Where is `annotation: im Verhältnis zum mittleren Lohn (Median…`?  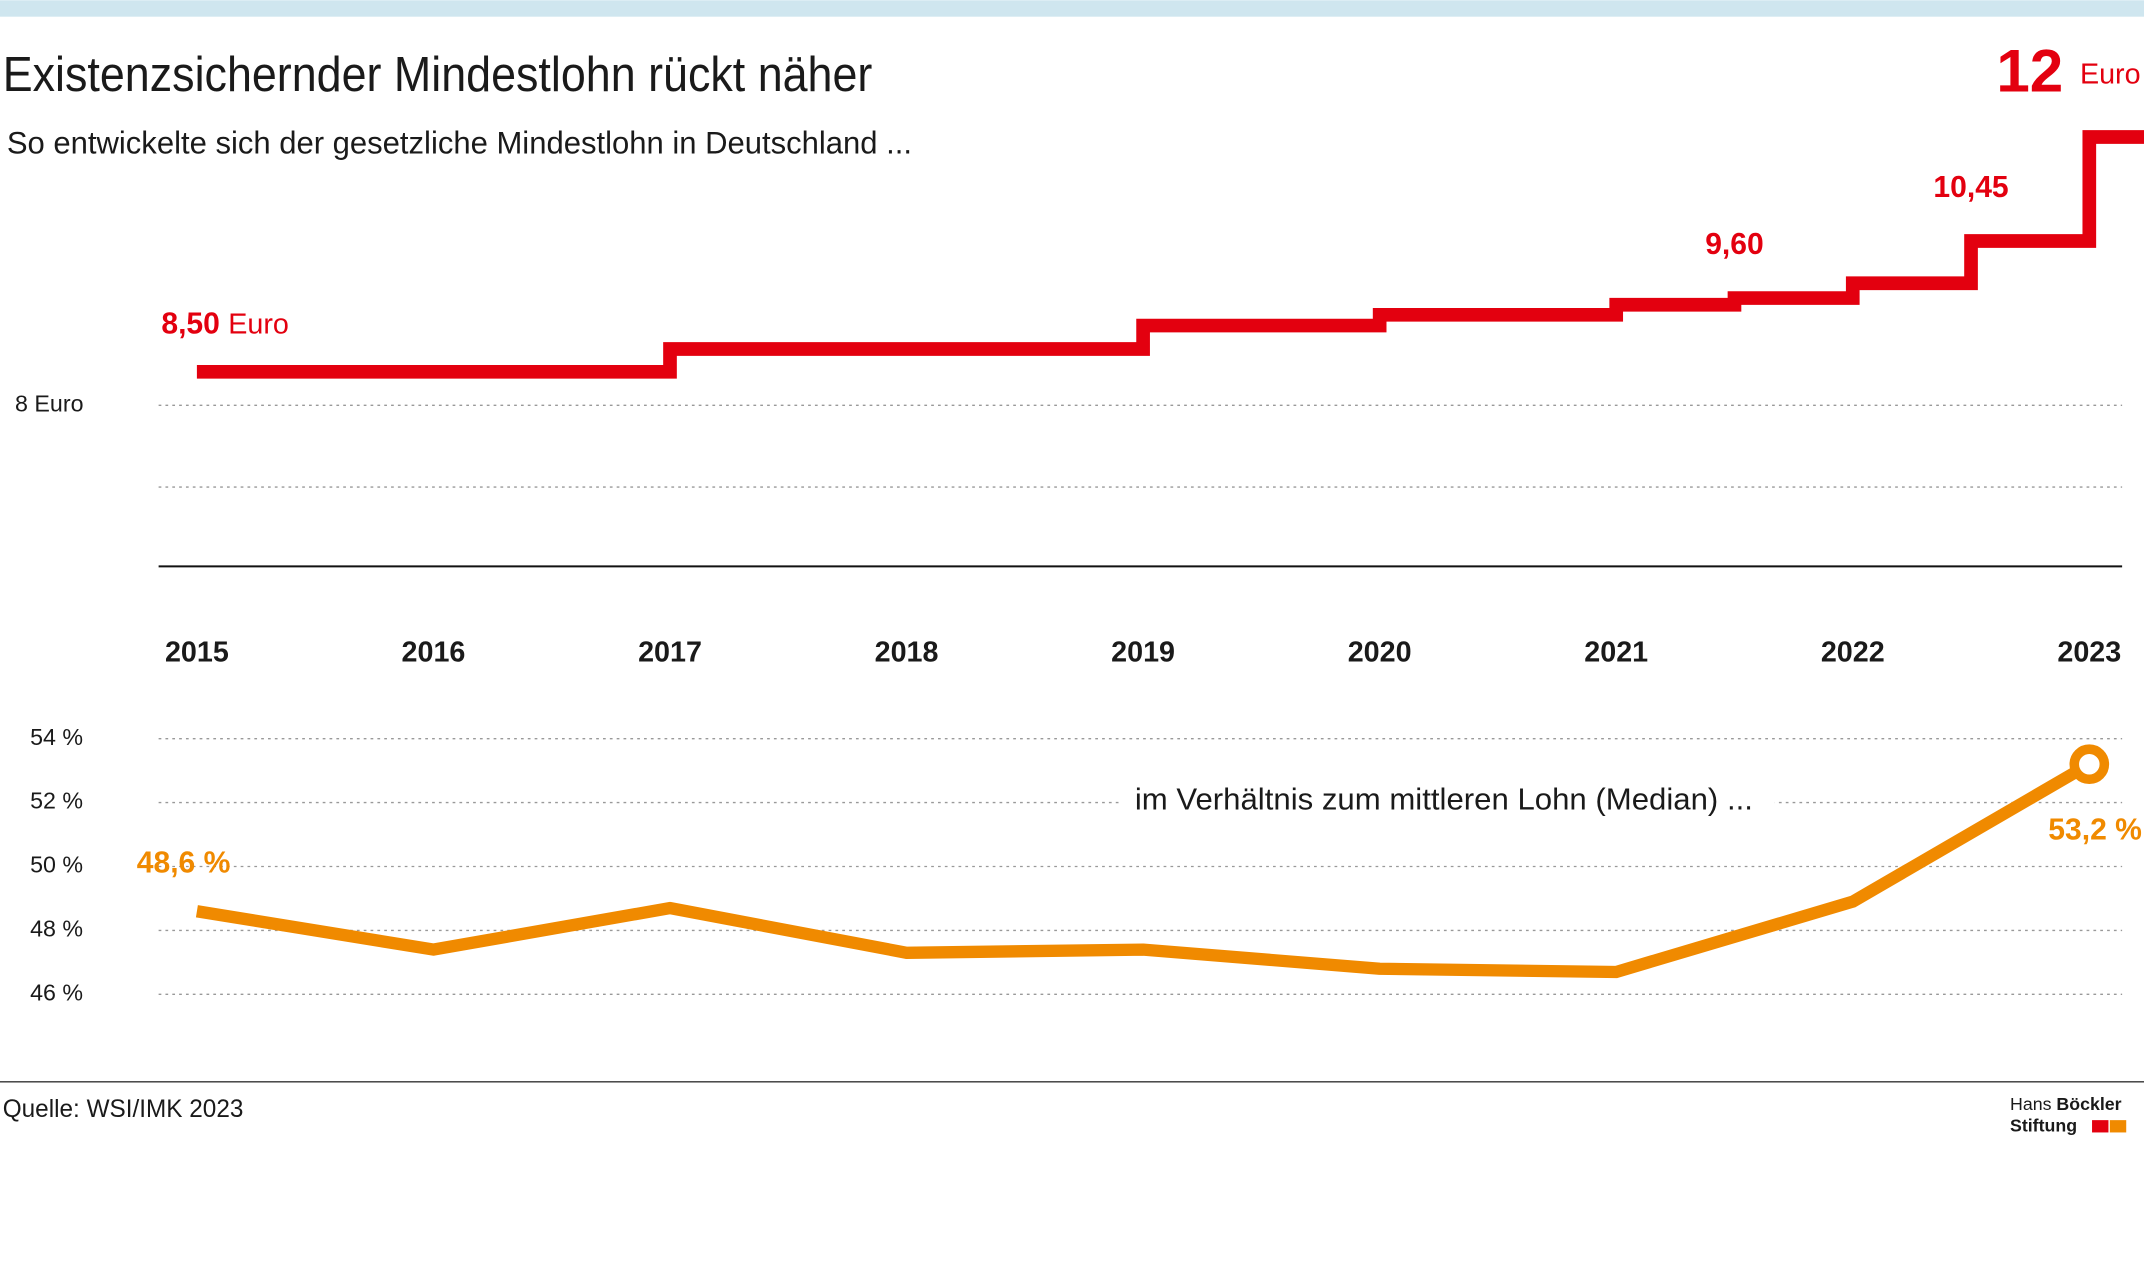
annotation: im Verhältnis zum mittleren Lohn (Median… is located at coordinates (1444, 800).